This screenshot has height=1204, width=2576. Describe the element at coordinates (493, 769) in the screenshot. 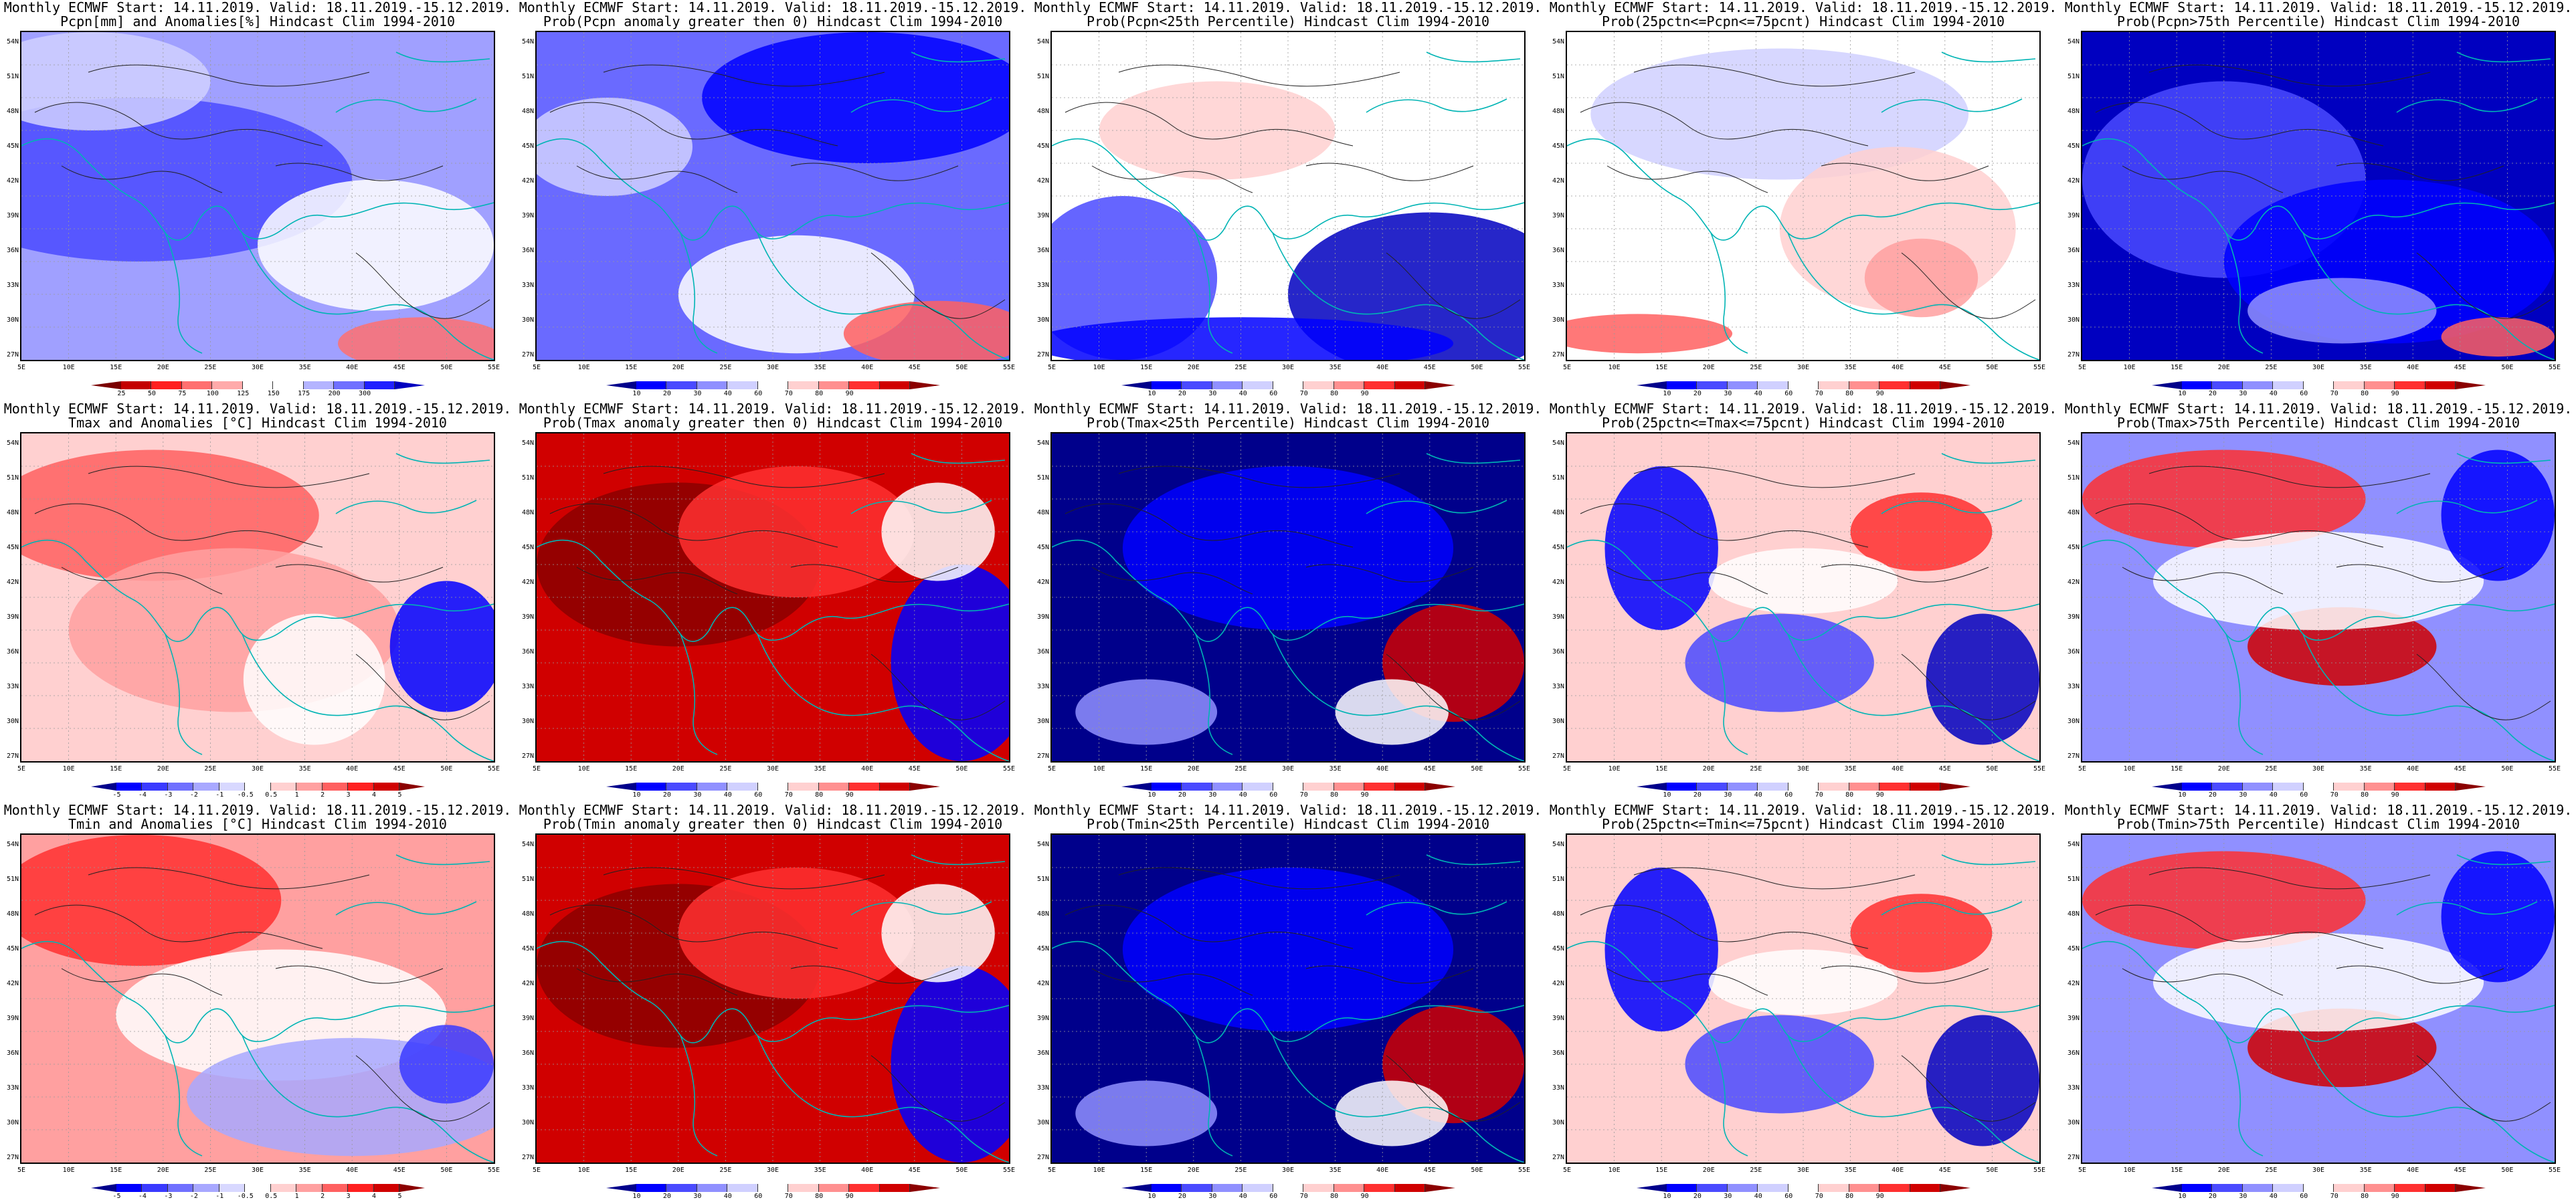

I see `longitude-label: 55E` at that location.